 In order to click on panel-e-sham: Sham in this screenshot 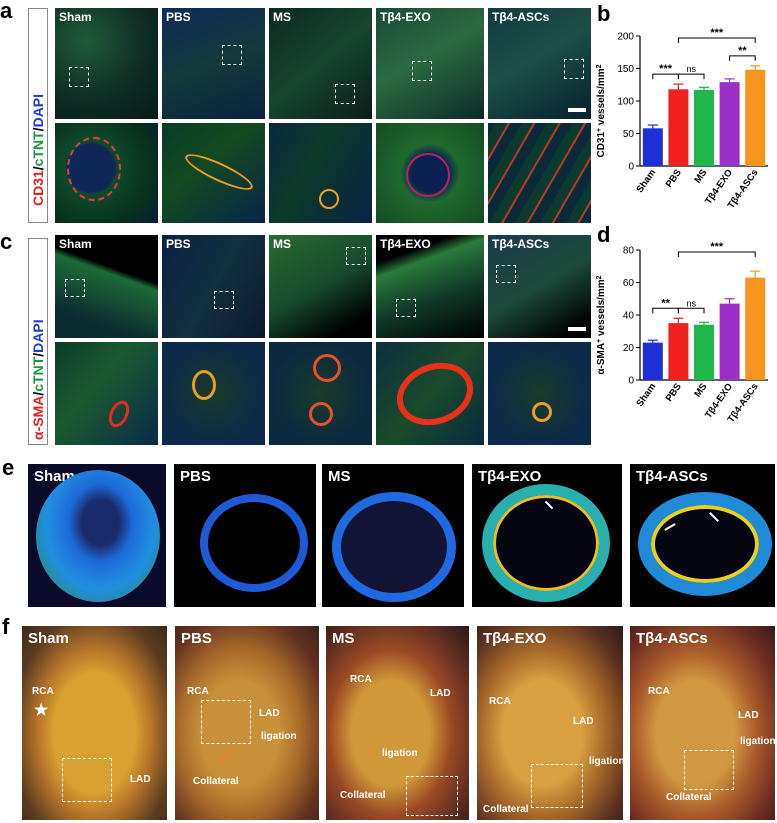, I will do `click(97, 535)`.